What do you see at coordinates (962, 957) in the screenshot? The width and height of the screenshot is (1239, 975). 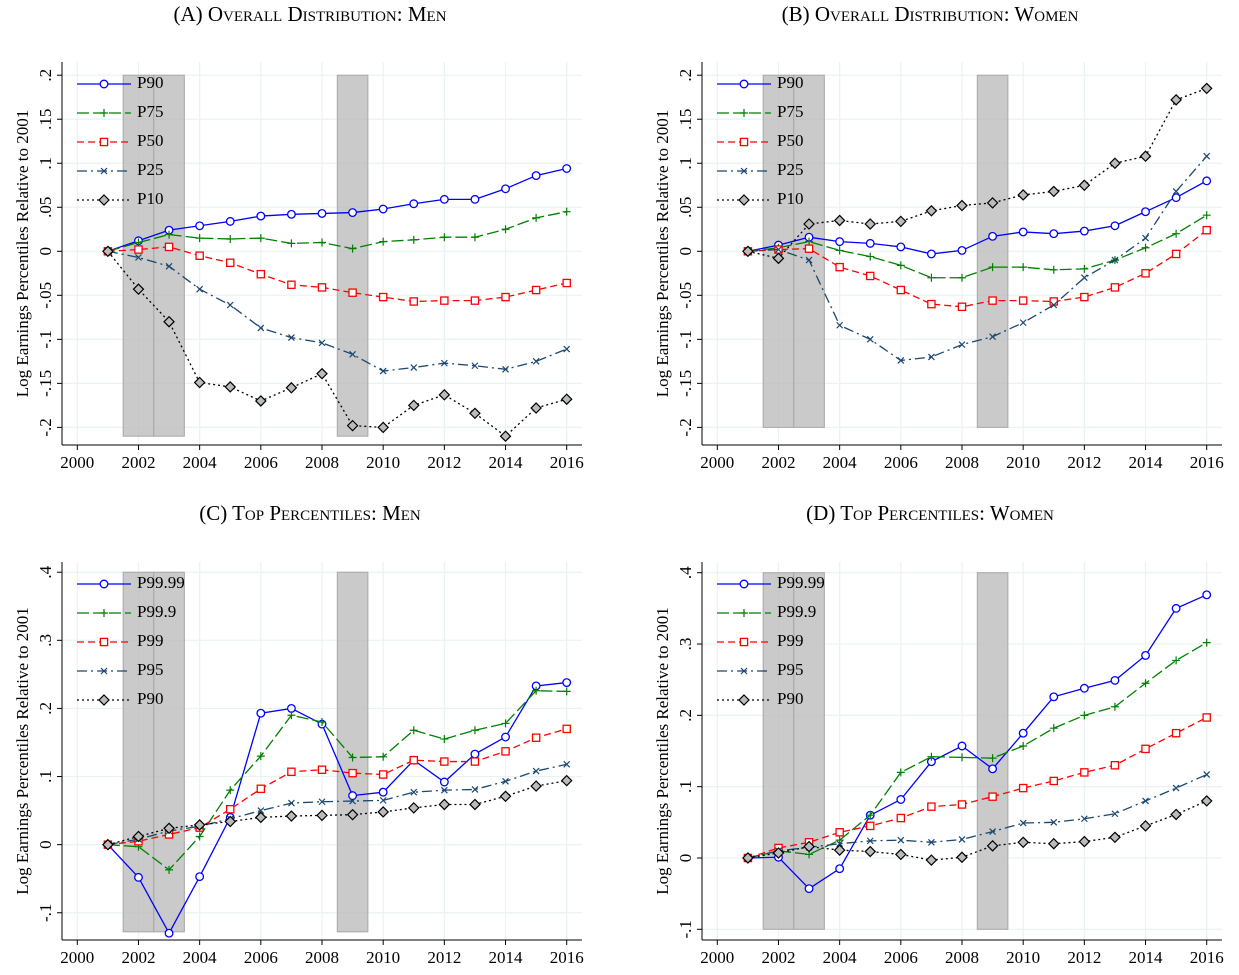 I see `x-tick-label: 2008` at bounding box center [962, 957].